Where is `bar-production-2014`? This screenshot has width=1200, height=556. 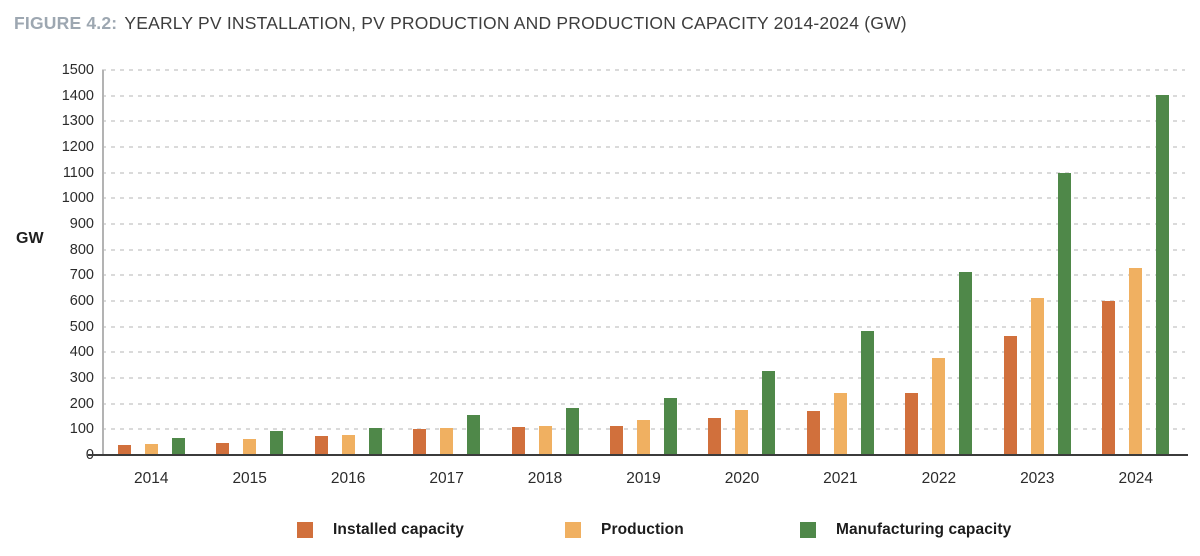 bar-production-2014 is located at coordinates (151, 449).